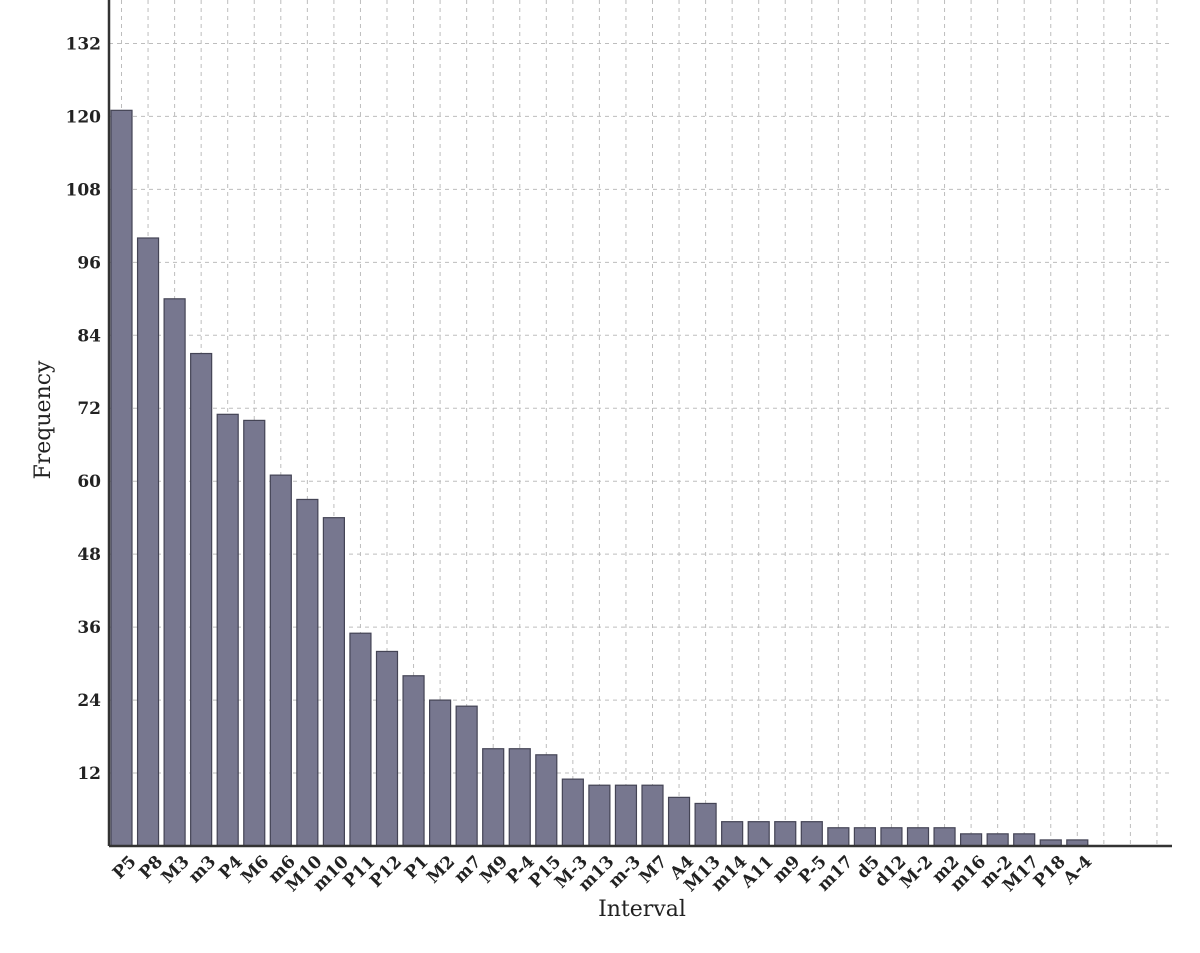 Image resolution: width=1200 pixels, height=953 pixels. What do you see at coordinates (254, 633) in the screenshot?
I see `bar-M6` at bounding box center [254, 633].